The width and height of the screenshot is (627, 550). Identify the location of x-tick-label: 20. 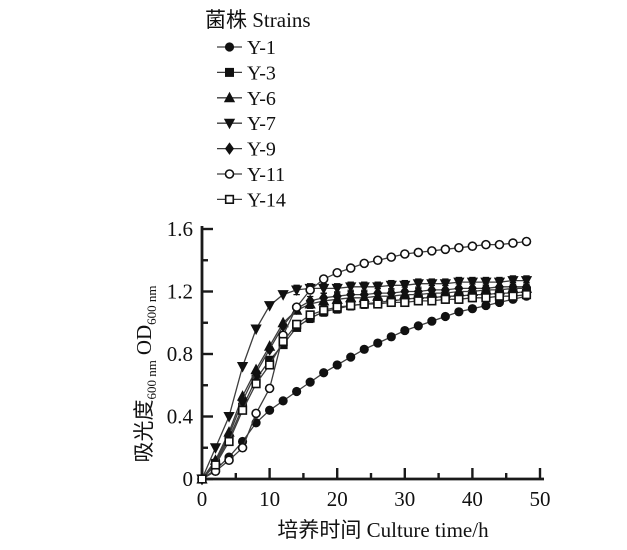
(337, 499).